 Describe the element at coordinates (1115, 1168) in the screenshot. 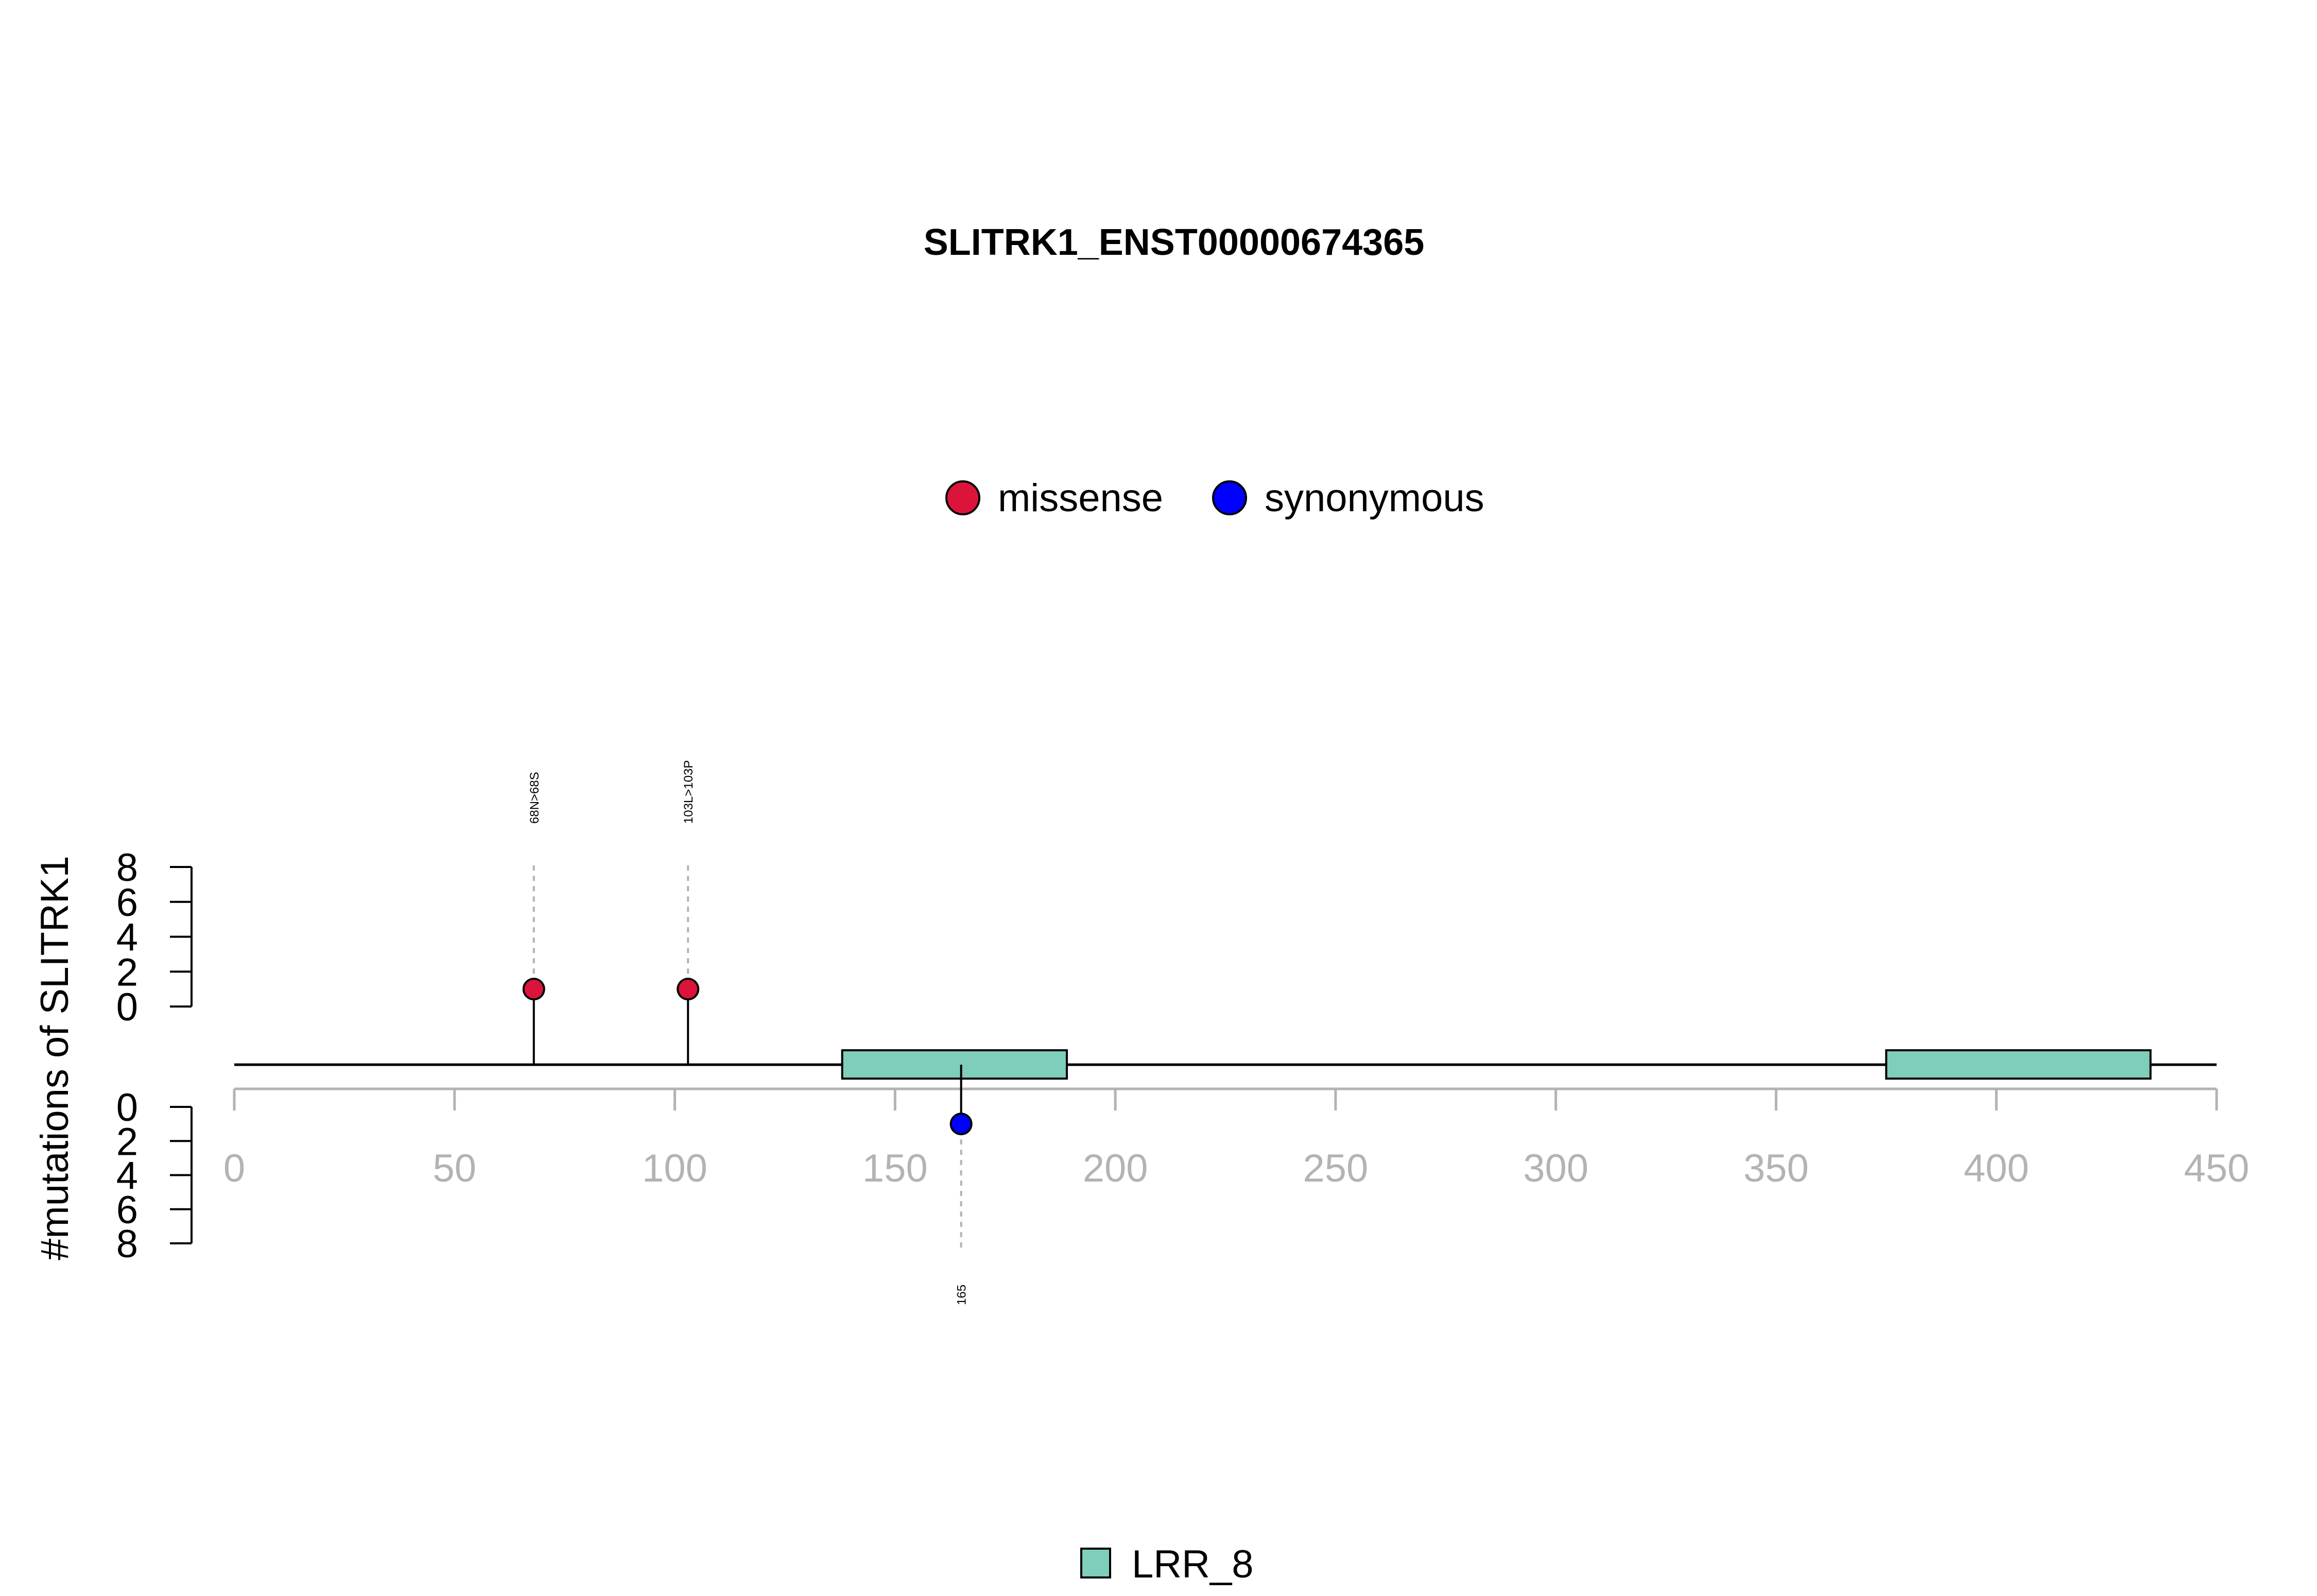

I see `x-tick-label: 200` at that location.